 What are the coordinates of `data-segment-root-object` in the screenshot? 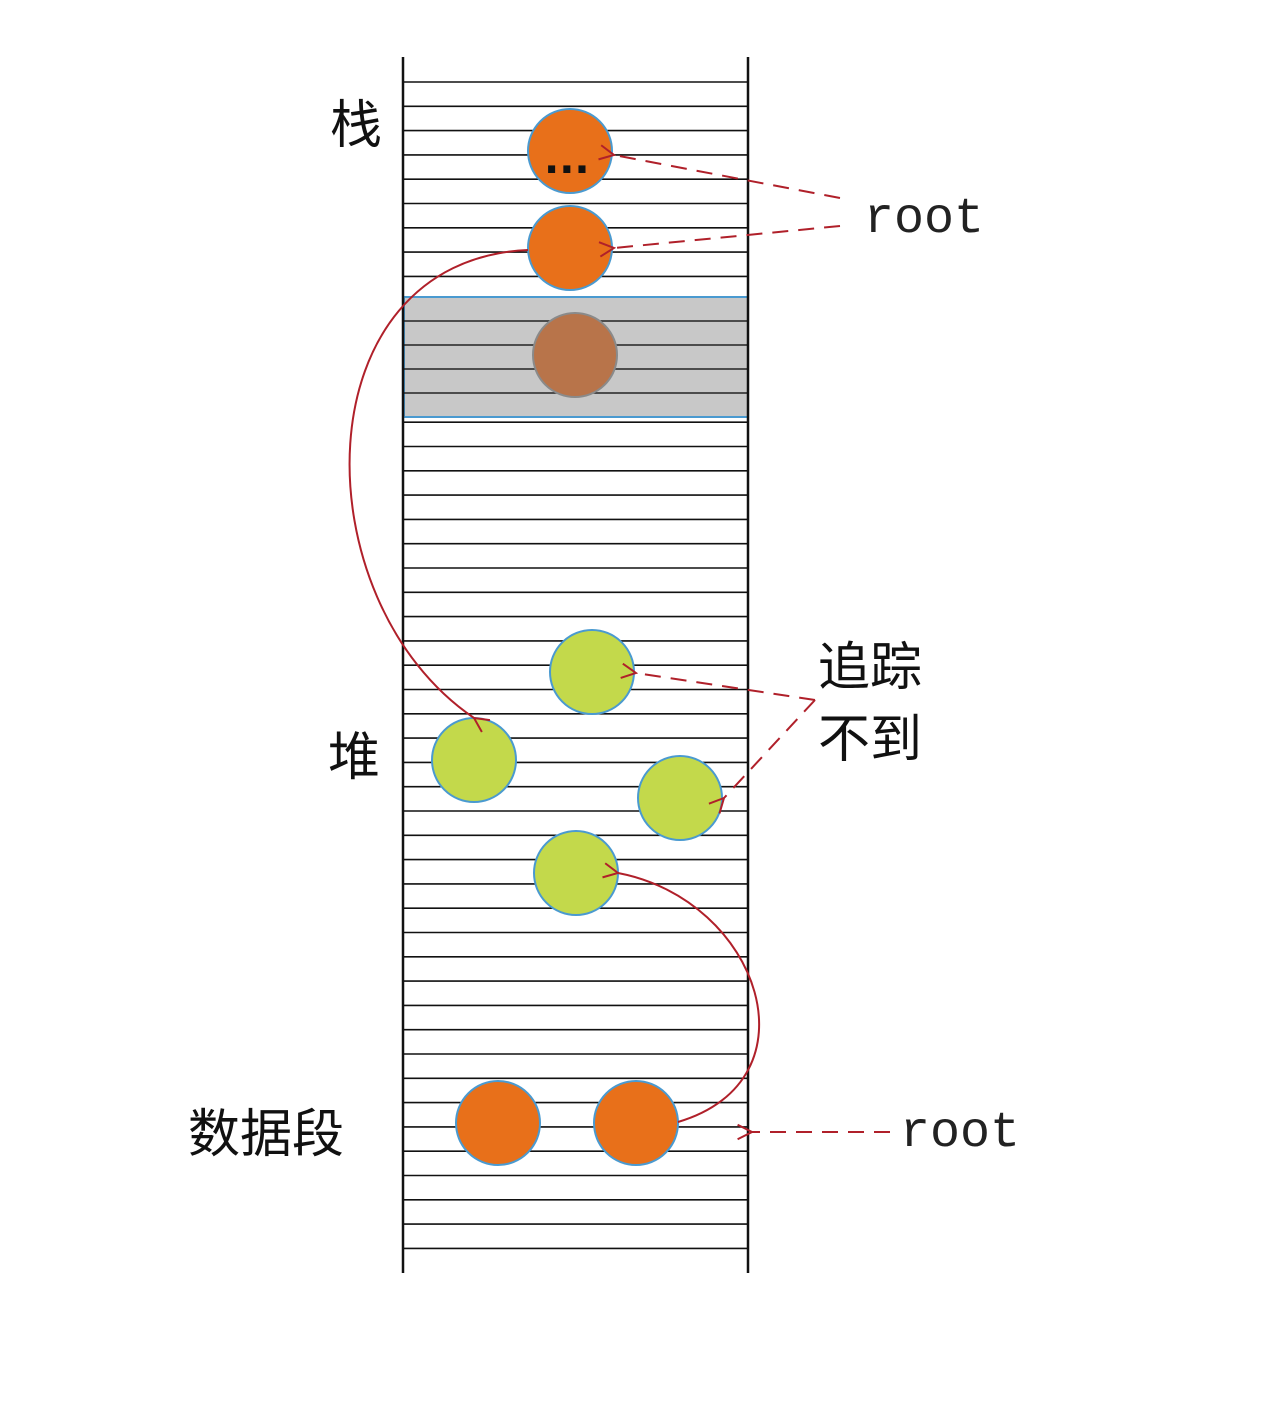 It's located at (636, 1123).